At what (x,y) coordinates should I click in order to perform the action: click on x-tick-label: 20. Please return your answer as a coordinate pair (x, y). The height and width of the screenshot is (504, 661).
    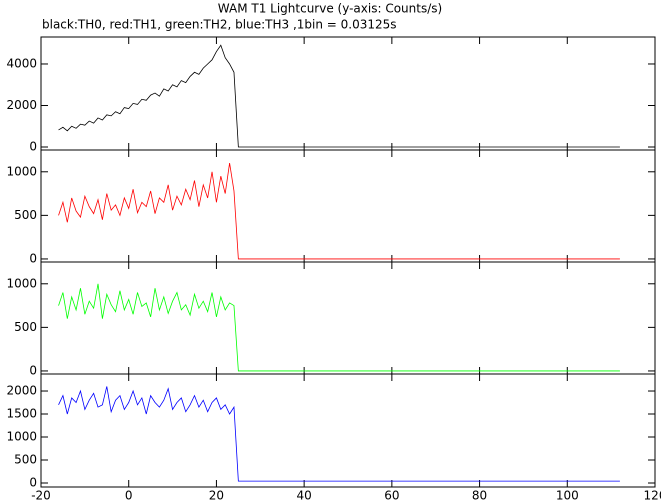
    Looking at the image, I should click on (216, 496).